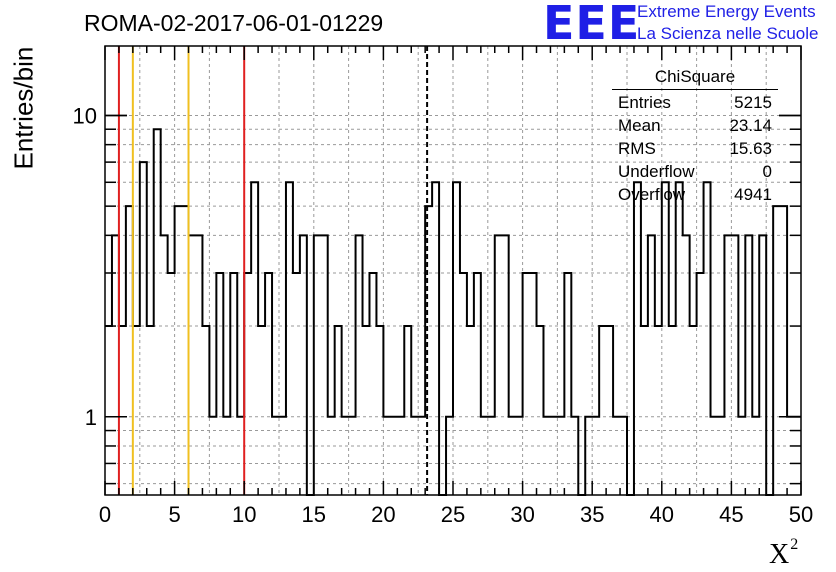 This screenshot has height=572, width=836. I want to click on x-tick-label: 10, so click(244, 514).